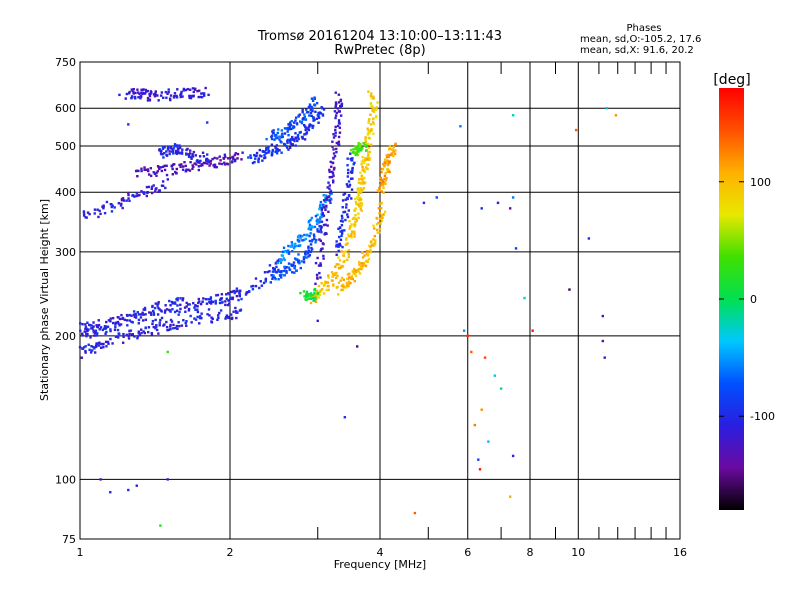 This screenshot has height=600, width=800. Describe the element at coordinates (65, 192) in the screenshot. I see `y-tick-label: 400` at that location.